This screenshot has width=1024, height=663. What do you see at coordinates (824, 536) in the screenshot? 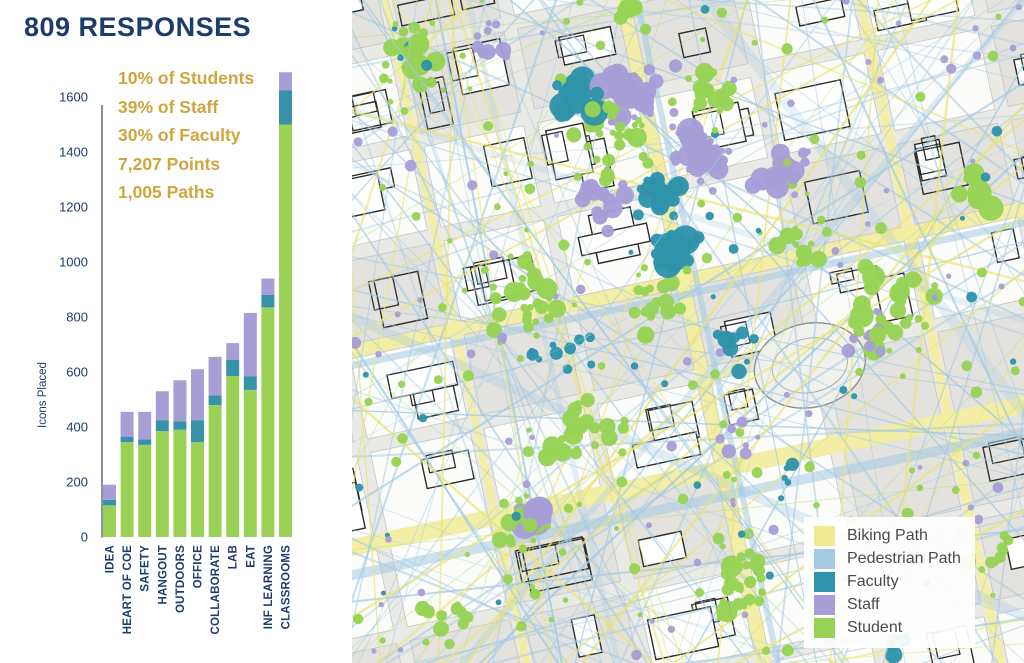
I see `legend-swatch-biking` at bounding box center [824, 536].